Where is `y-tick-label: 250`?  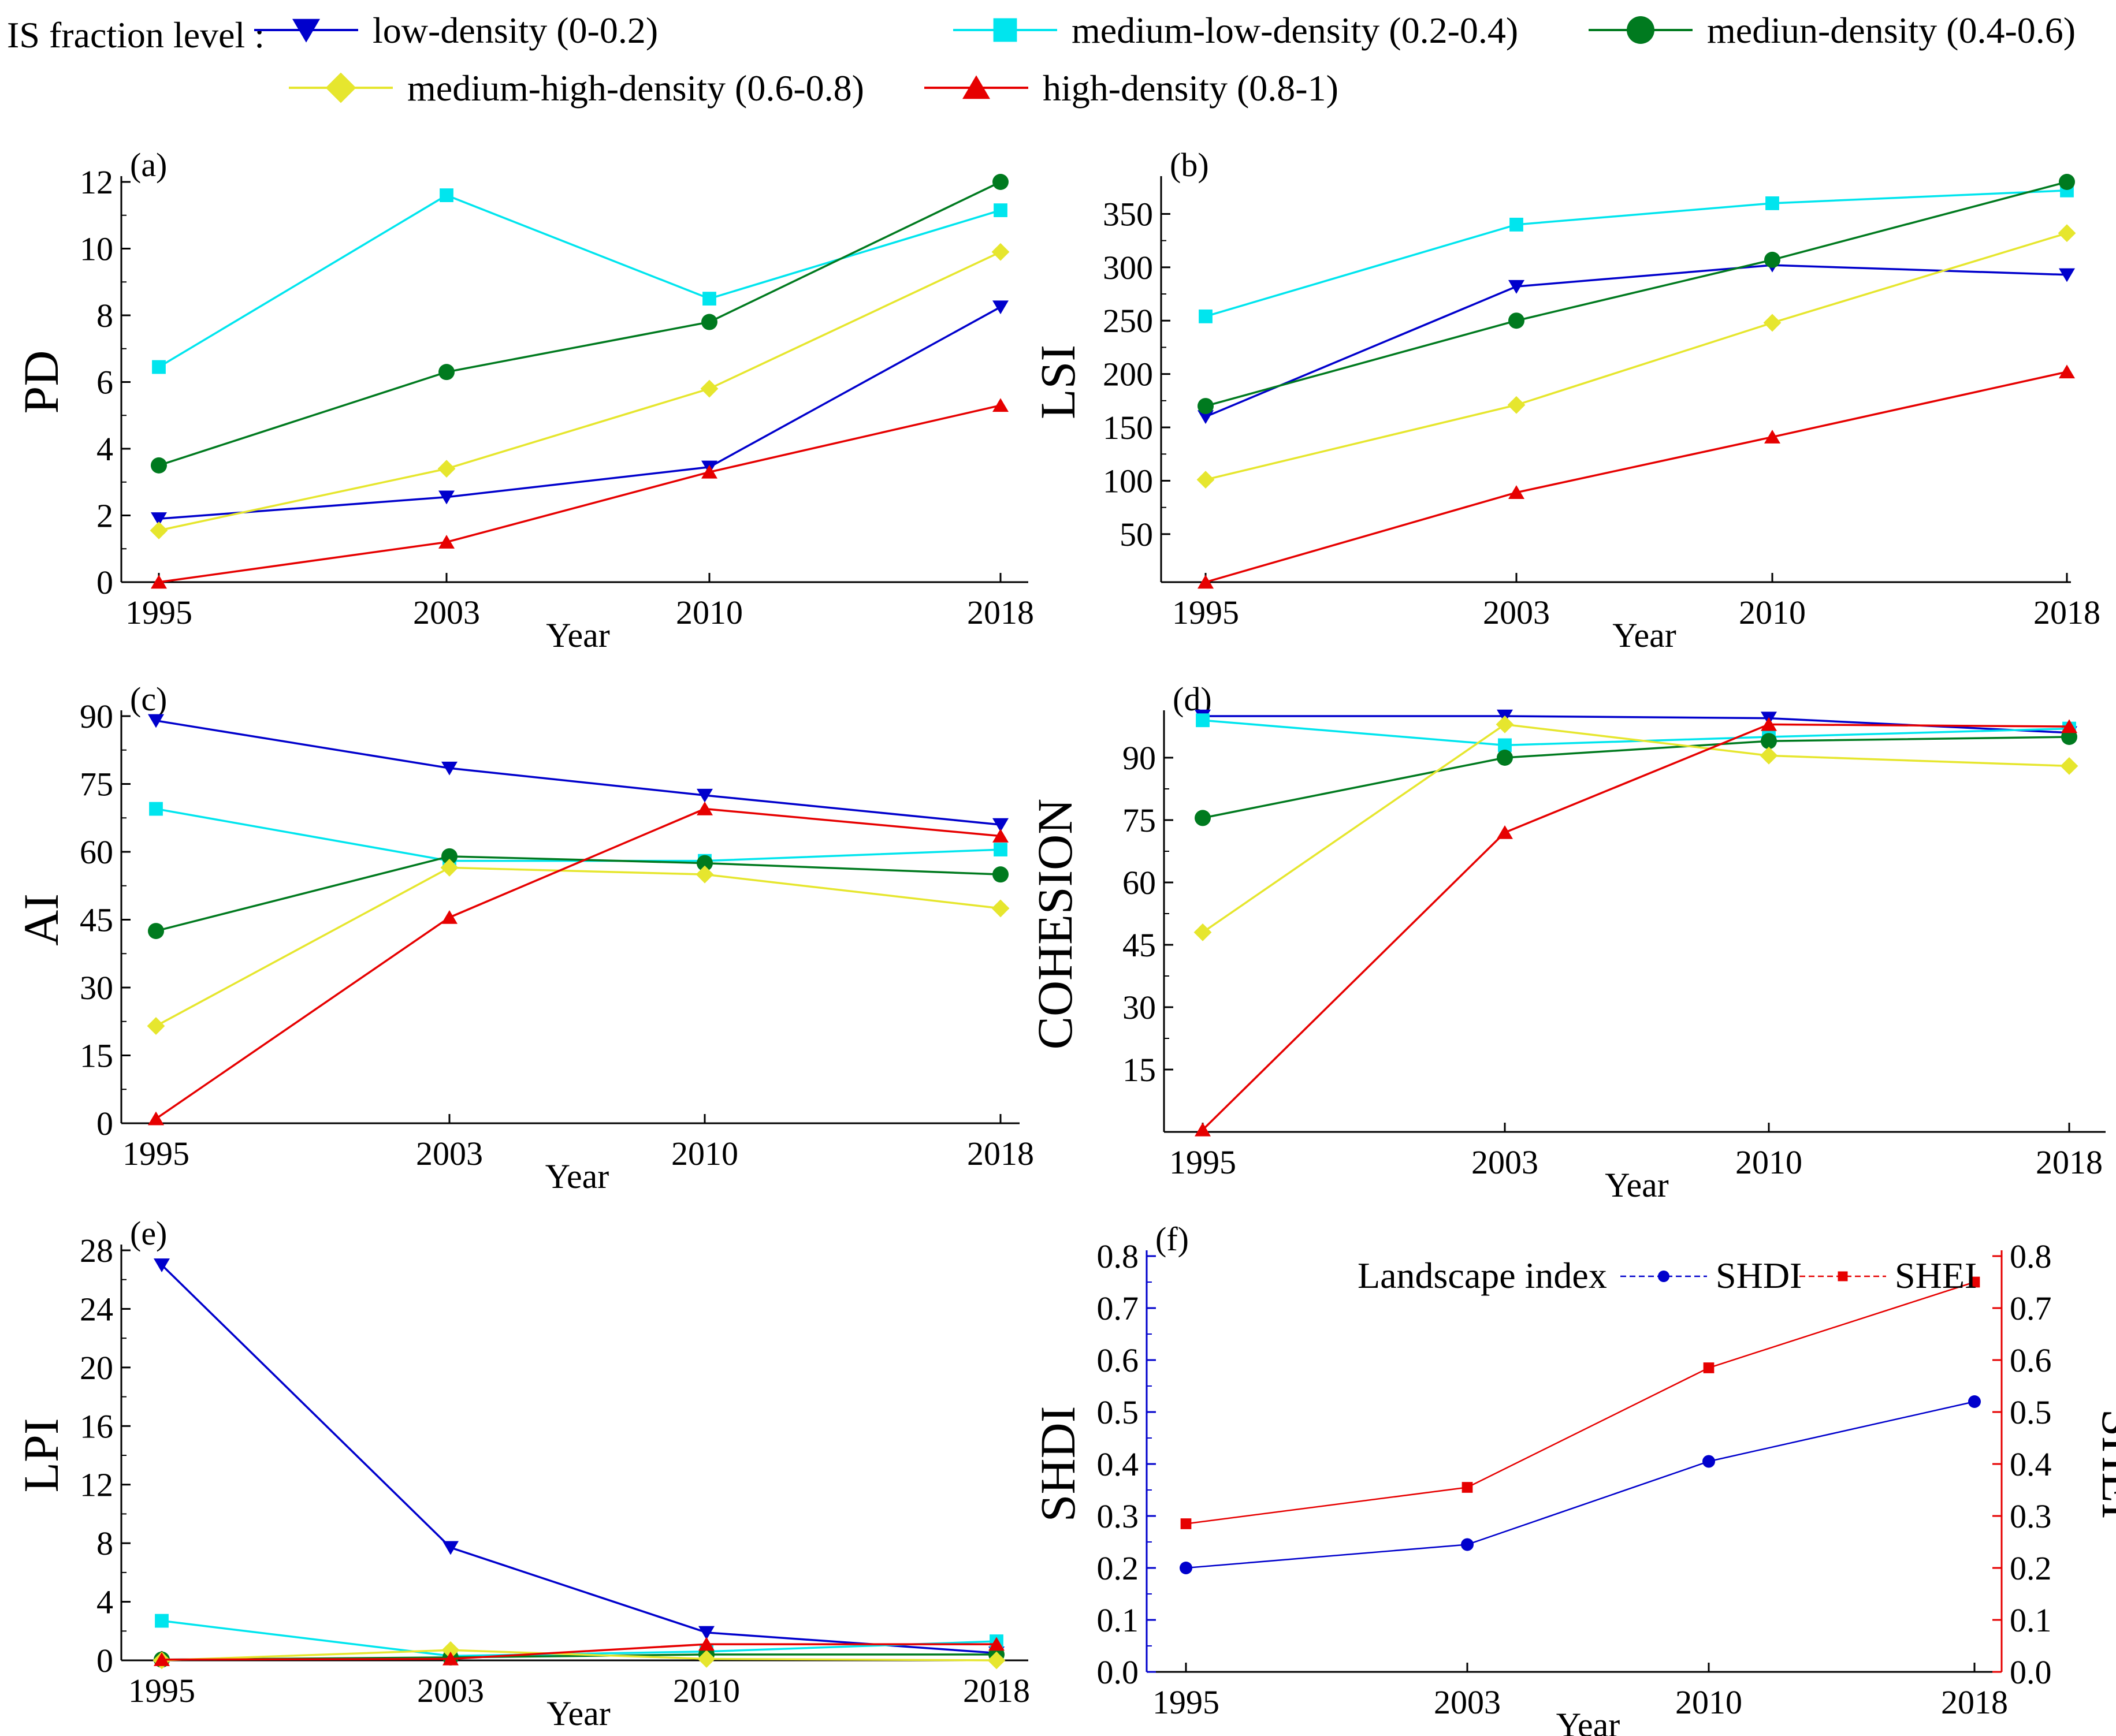
y-tick-label: 250 is located at coordinates (1128, 321).